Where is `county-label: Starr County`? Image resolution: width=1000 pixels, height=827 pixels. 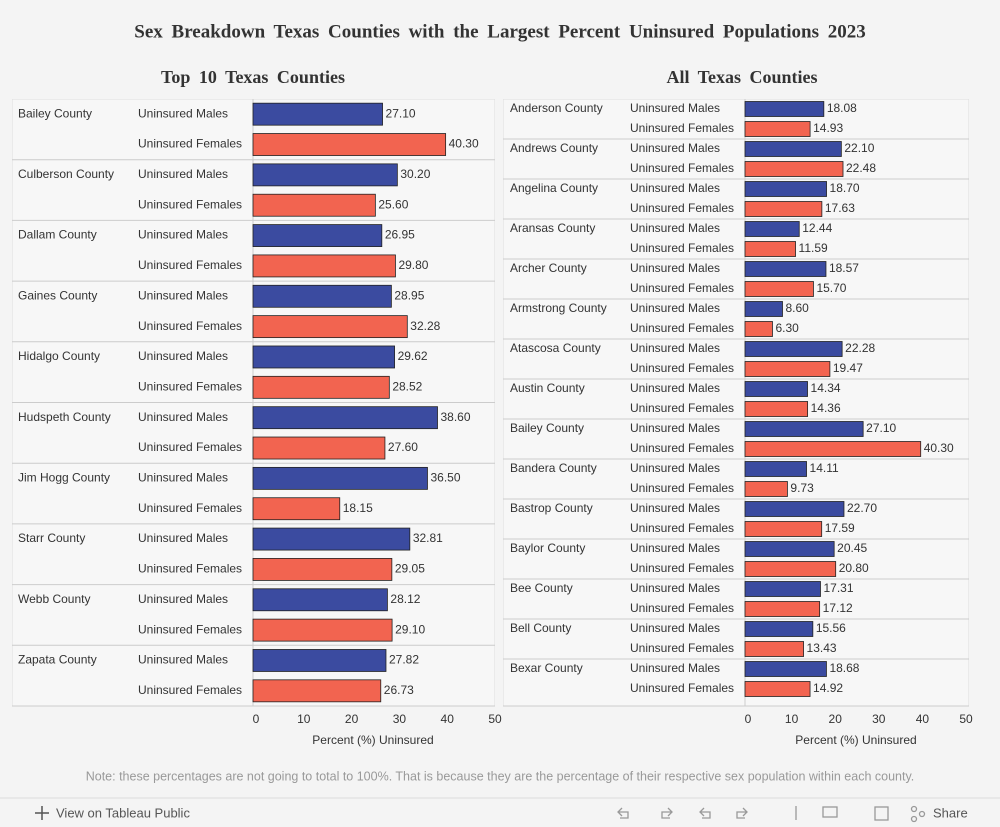 county-label: Starr County is located at coordinates (51, 538).